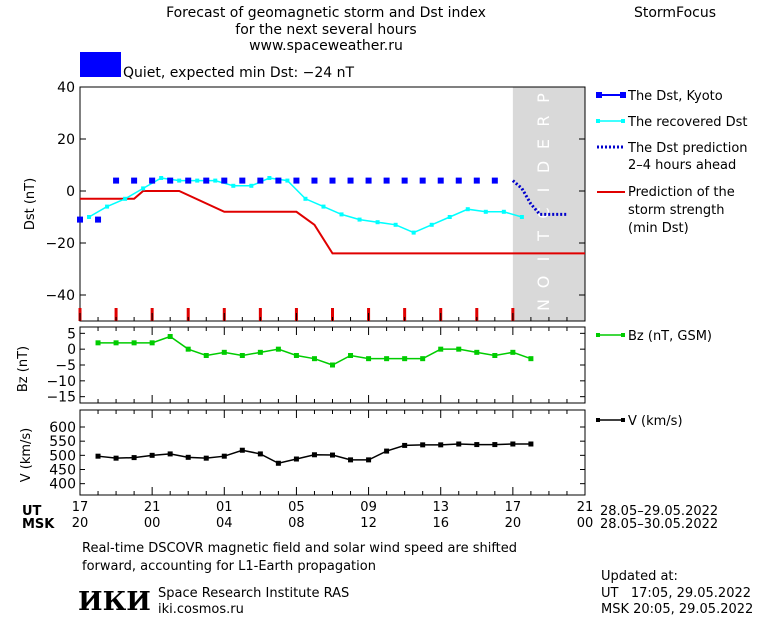 Image resolution: width=760 pixels, height=620 pixels. What do you see at coordinates (639, 576) in the screenshot?
I see `updated-label: Updated at:` at bounding box center [639, 576].